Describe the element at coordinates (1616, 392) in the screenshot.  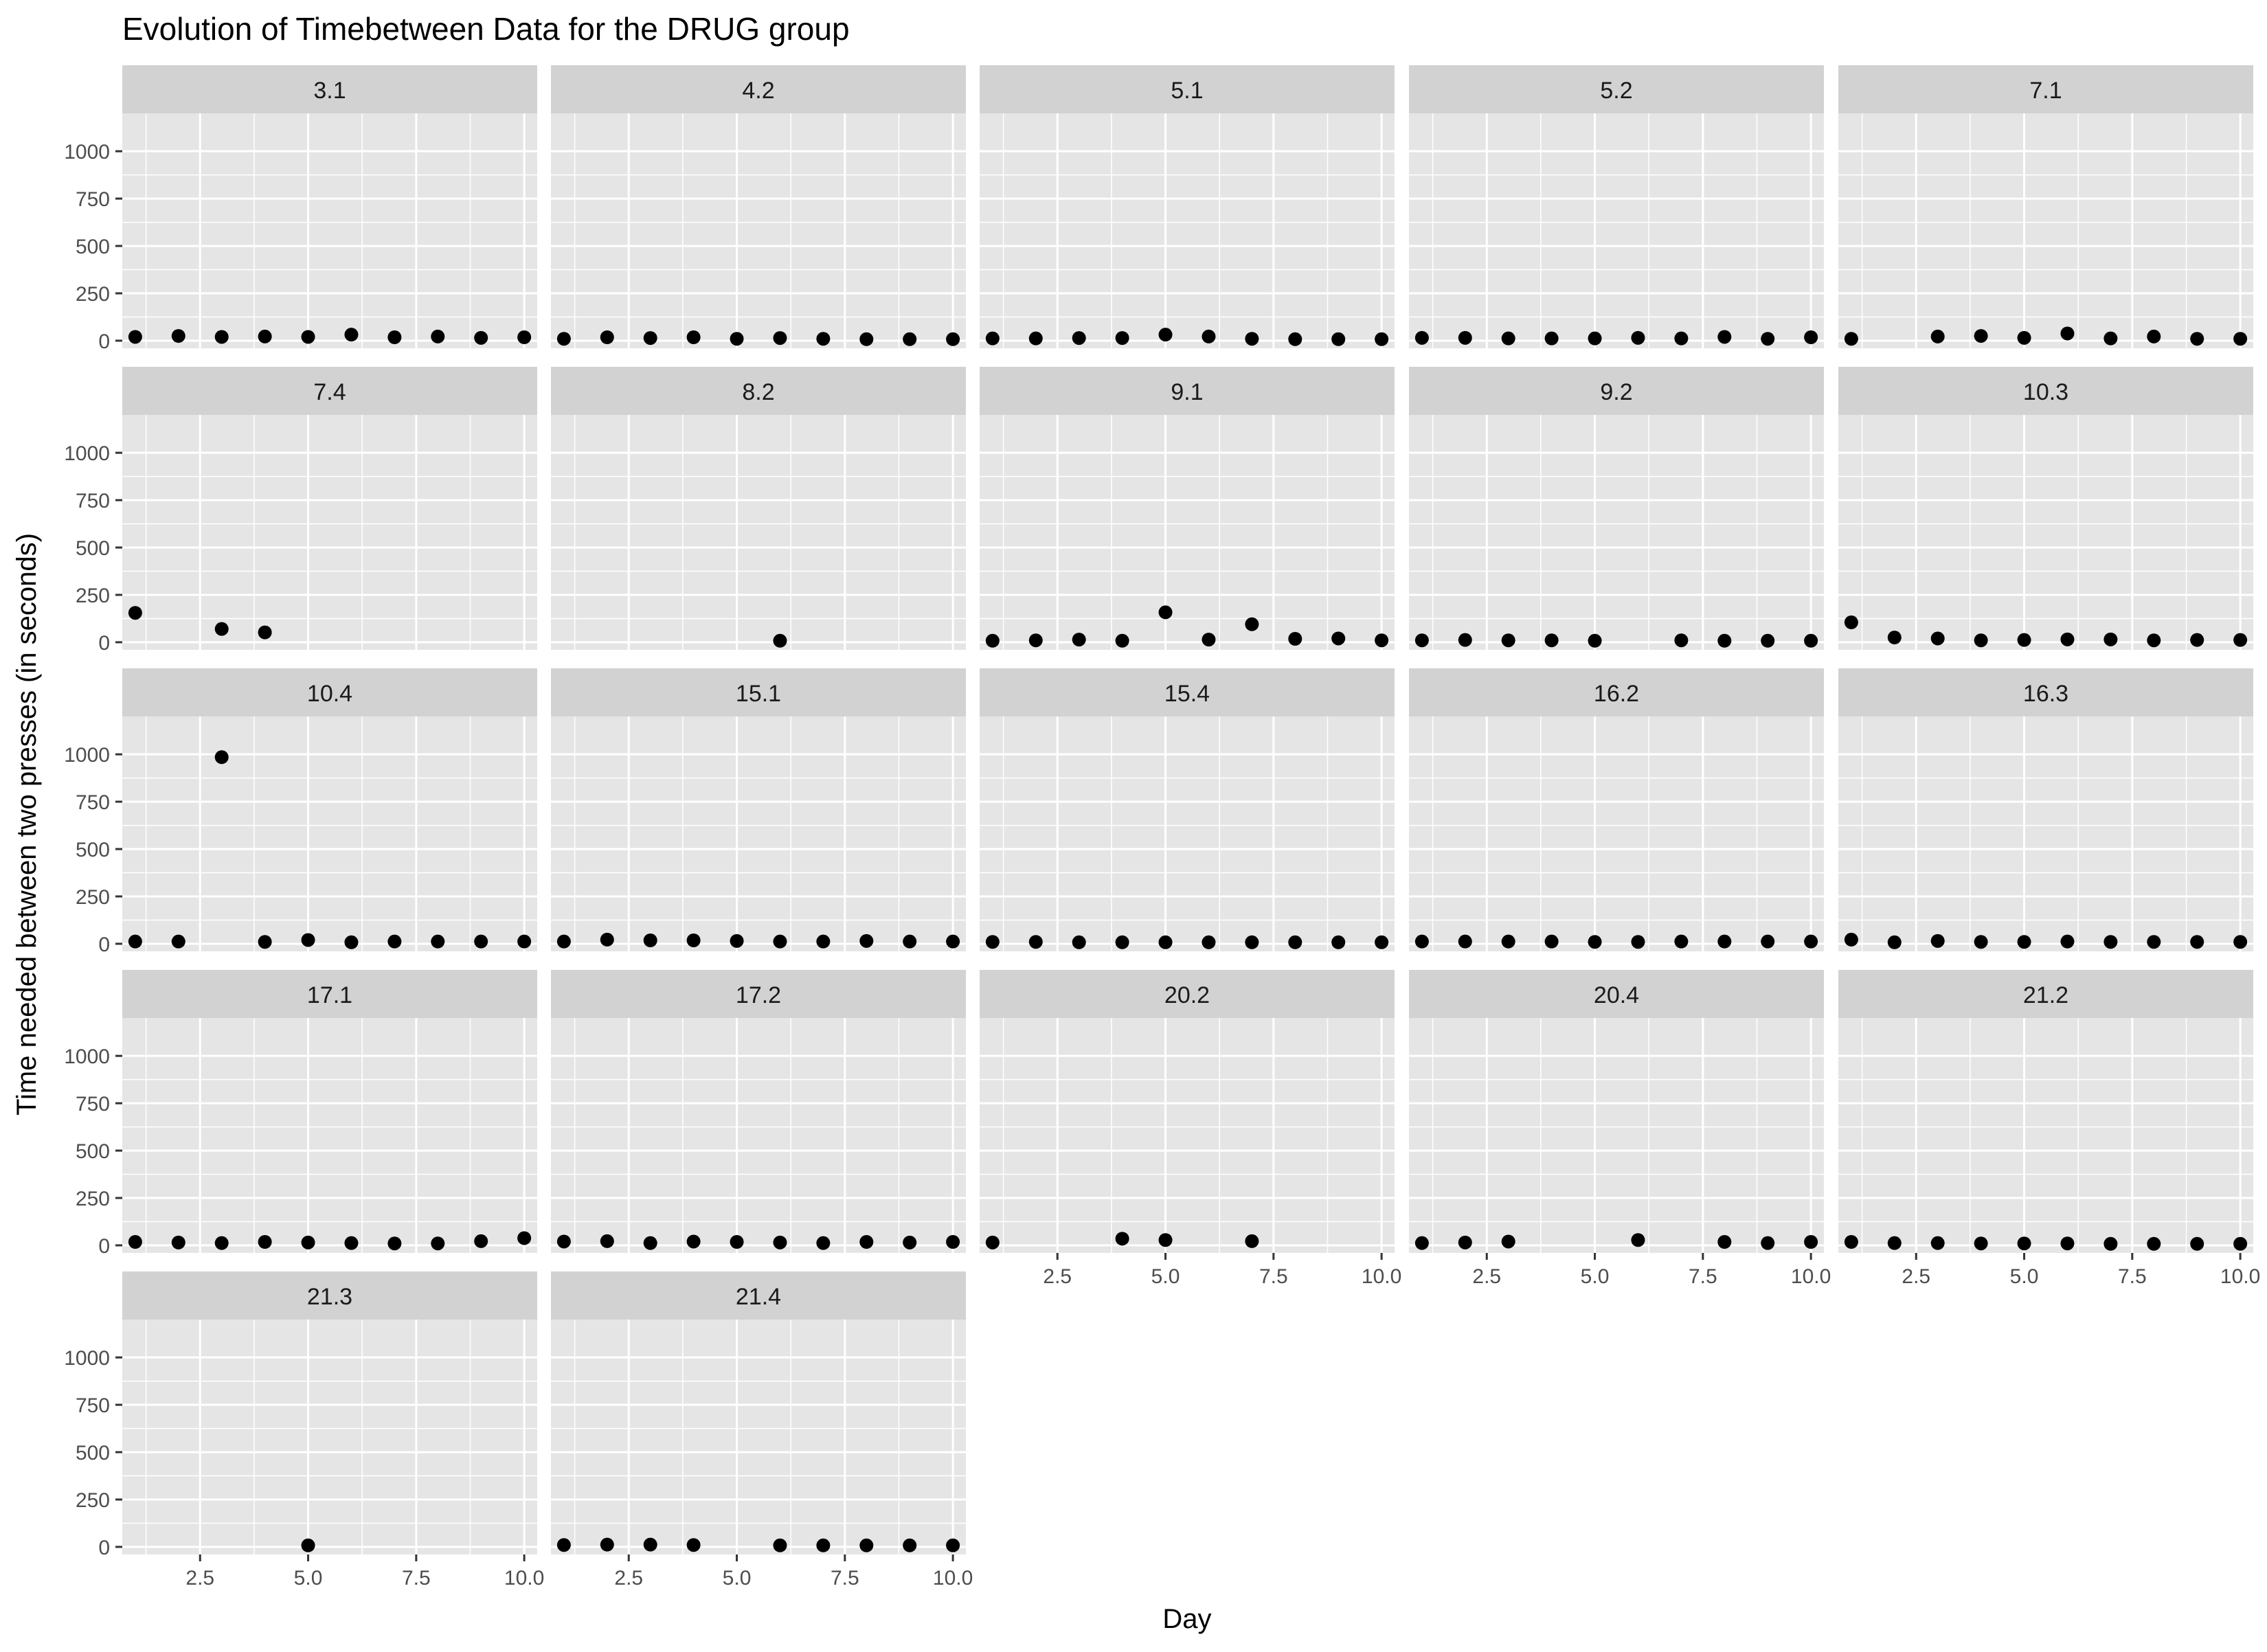
I see `facet-strip-label: 9.2` at that location.